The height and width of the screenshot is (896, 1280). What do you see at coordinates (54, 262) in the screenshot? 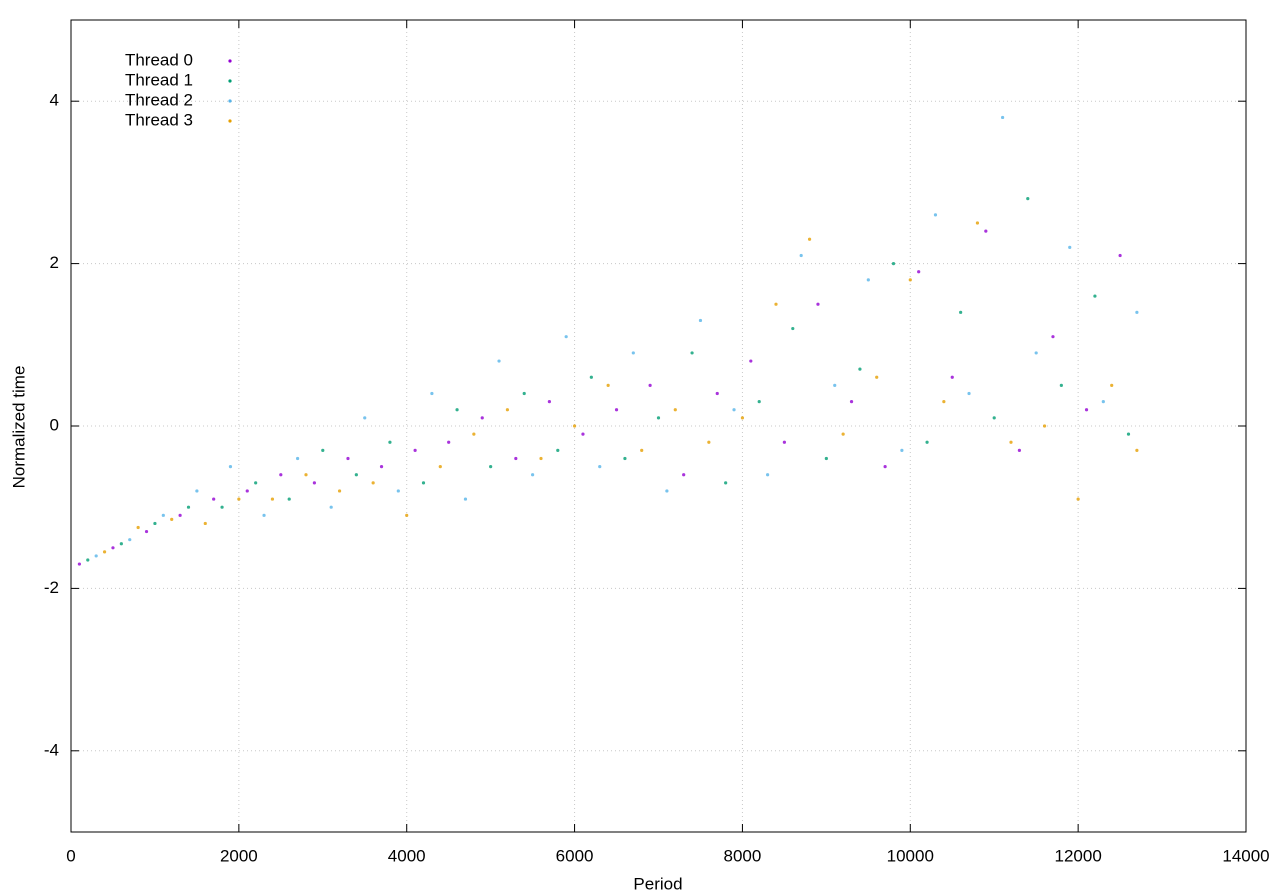
I see `y-tick-label: 2` at bounding box center [54, 262].